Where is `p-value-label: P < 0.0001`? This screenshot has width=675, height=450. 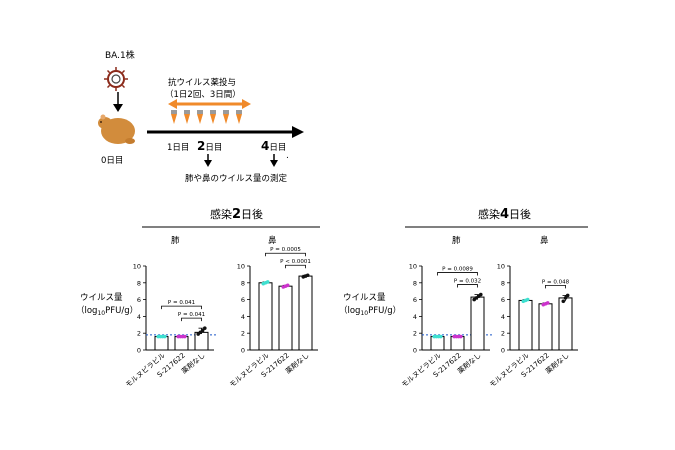 p-value-label: P < 0.0001 is located at coordinates (295, 262).